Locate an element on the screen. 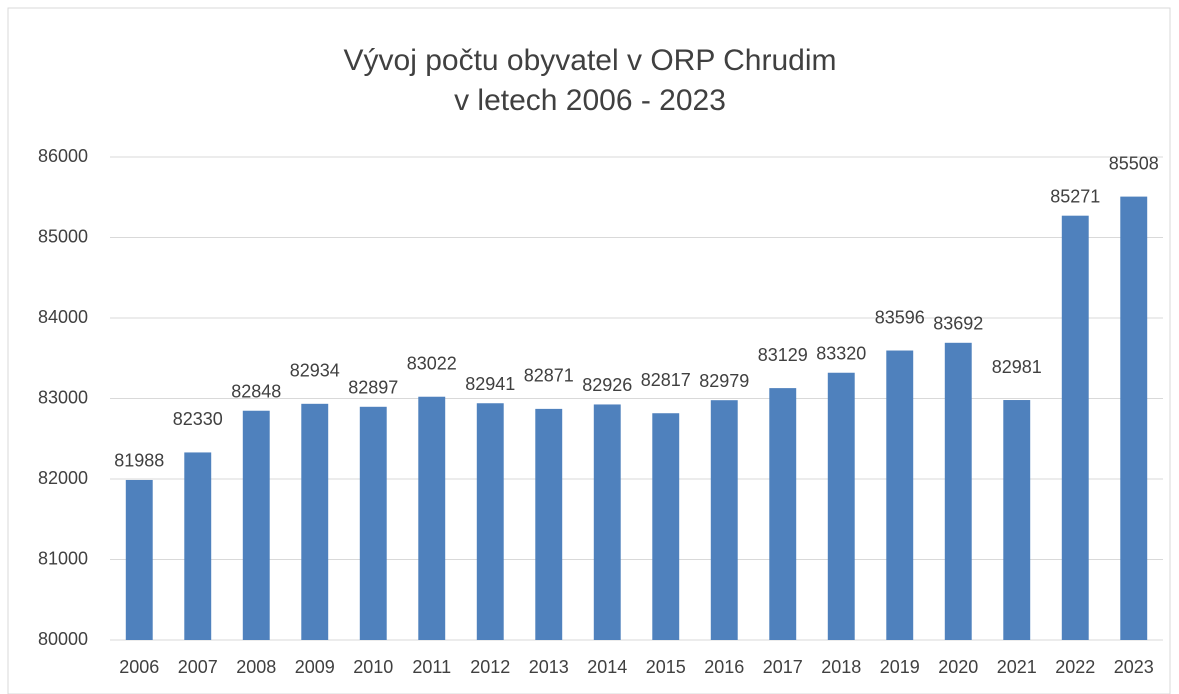 The width and height of the screenshot is (1179, 694). data-label: 85271 is located at coordinates (1075, 196).